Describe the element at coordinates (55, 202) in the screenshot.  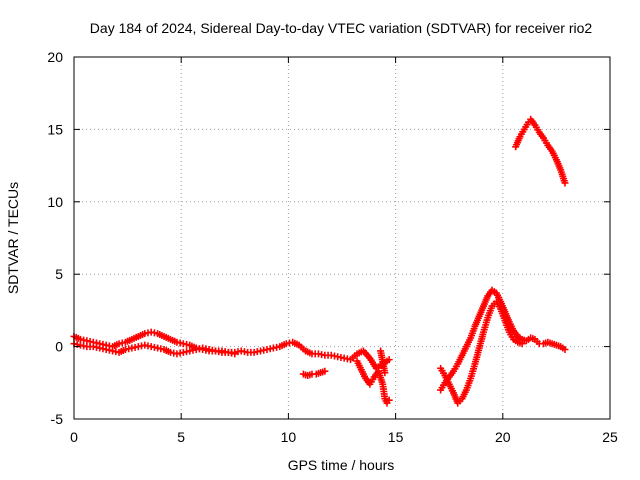
I see `y-tick-label: 10` at that location.